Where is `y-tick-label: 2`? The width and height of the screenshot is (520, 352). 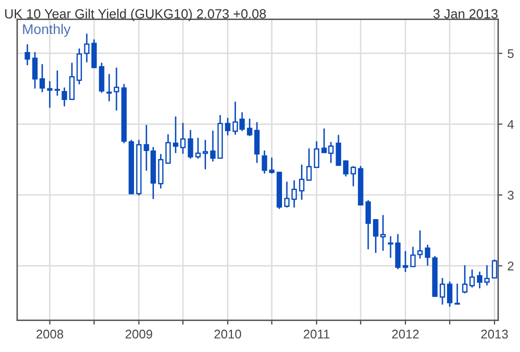
y-tick-label: 2 is located at coordinates (511, 266).